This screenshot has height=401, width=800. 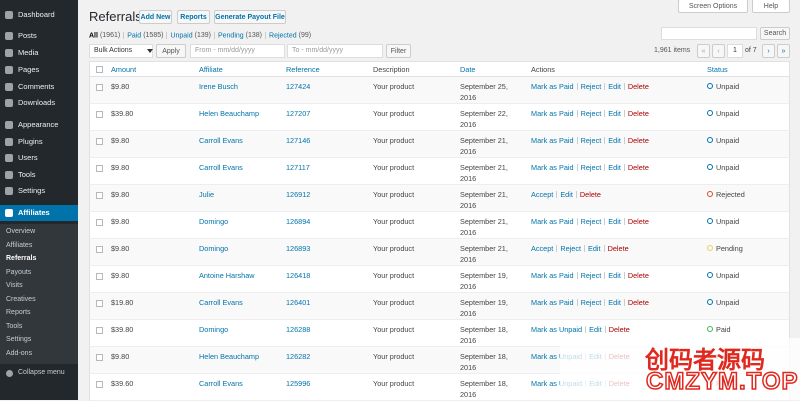 I want to click on menu-item: Media, so click(x=39, y=53).